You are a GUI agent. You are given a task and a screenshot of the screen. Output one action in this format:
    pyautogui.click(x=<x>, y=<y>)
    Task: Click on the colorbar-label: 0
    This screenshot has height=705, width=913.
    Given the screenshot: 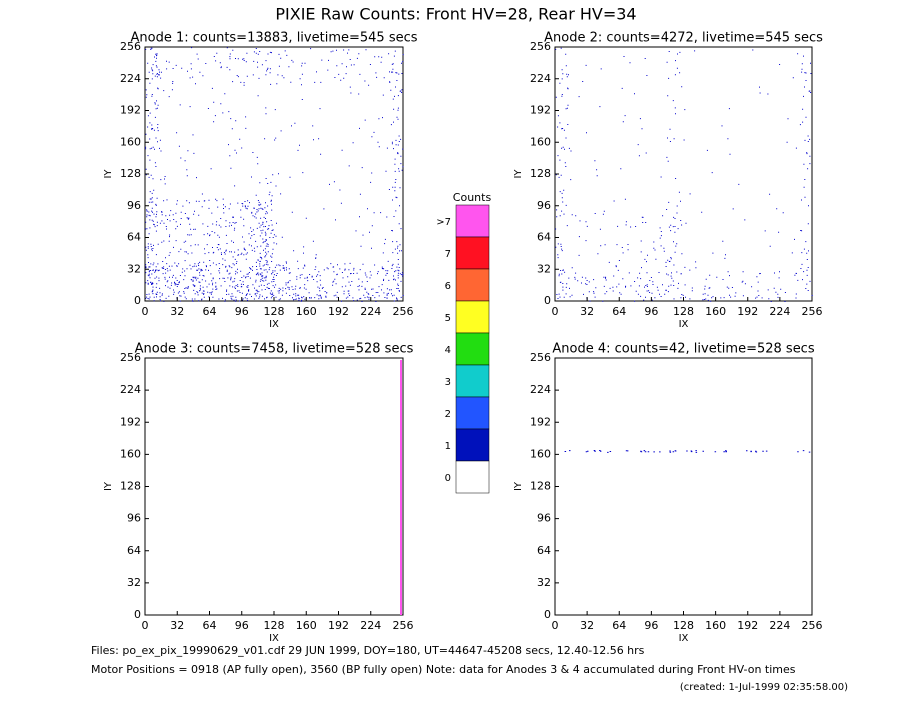 What is the action you would take?
    pyautogui.click(x=448, y=478)
    